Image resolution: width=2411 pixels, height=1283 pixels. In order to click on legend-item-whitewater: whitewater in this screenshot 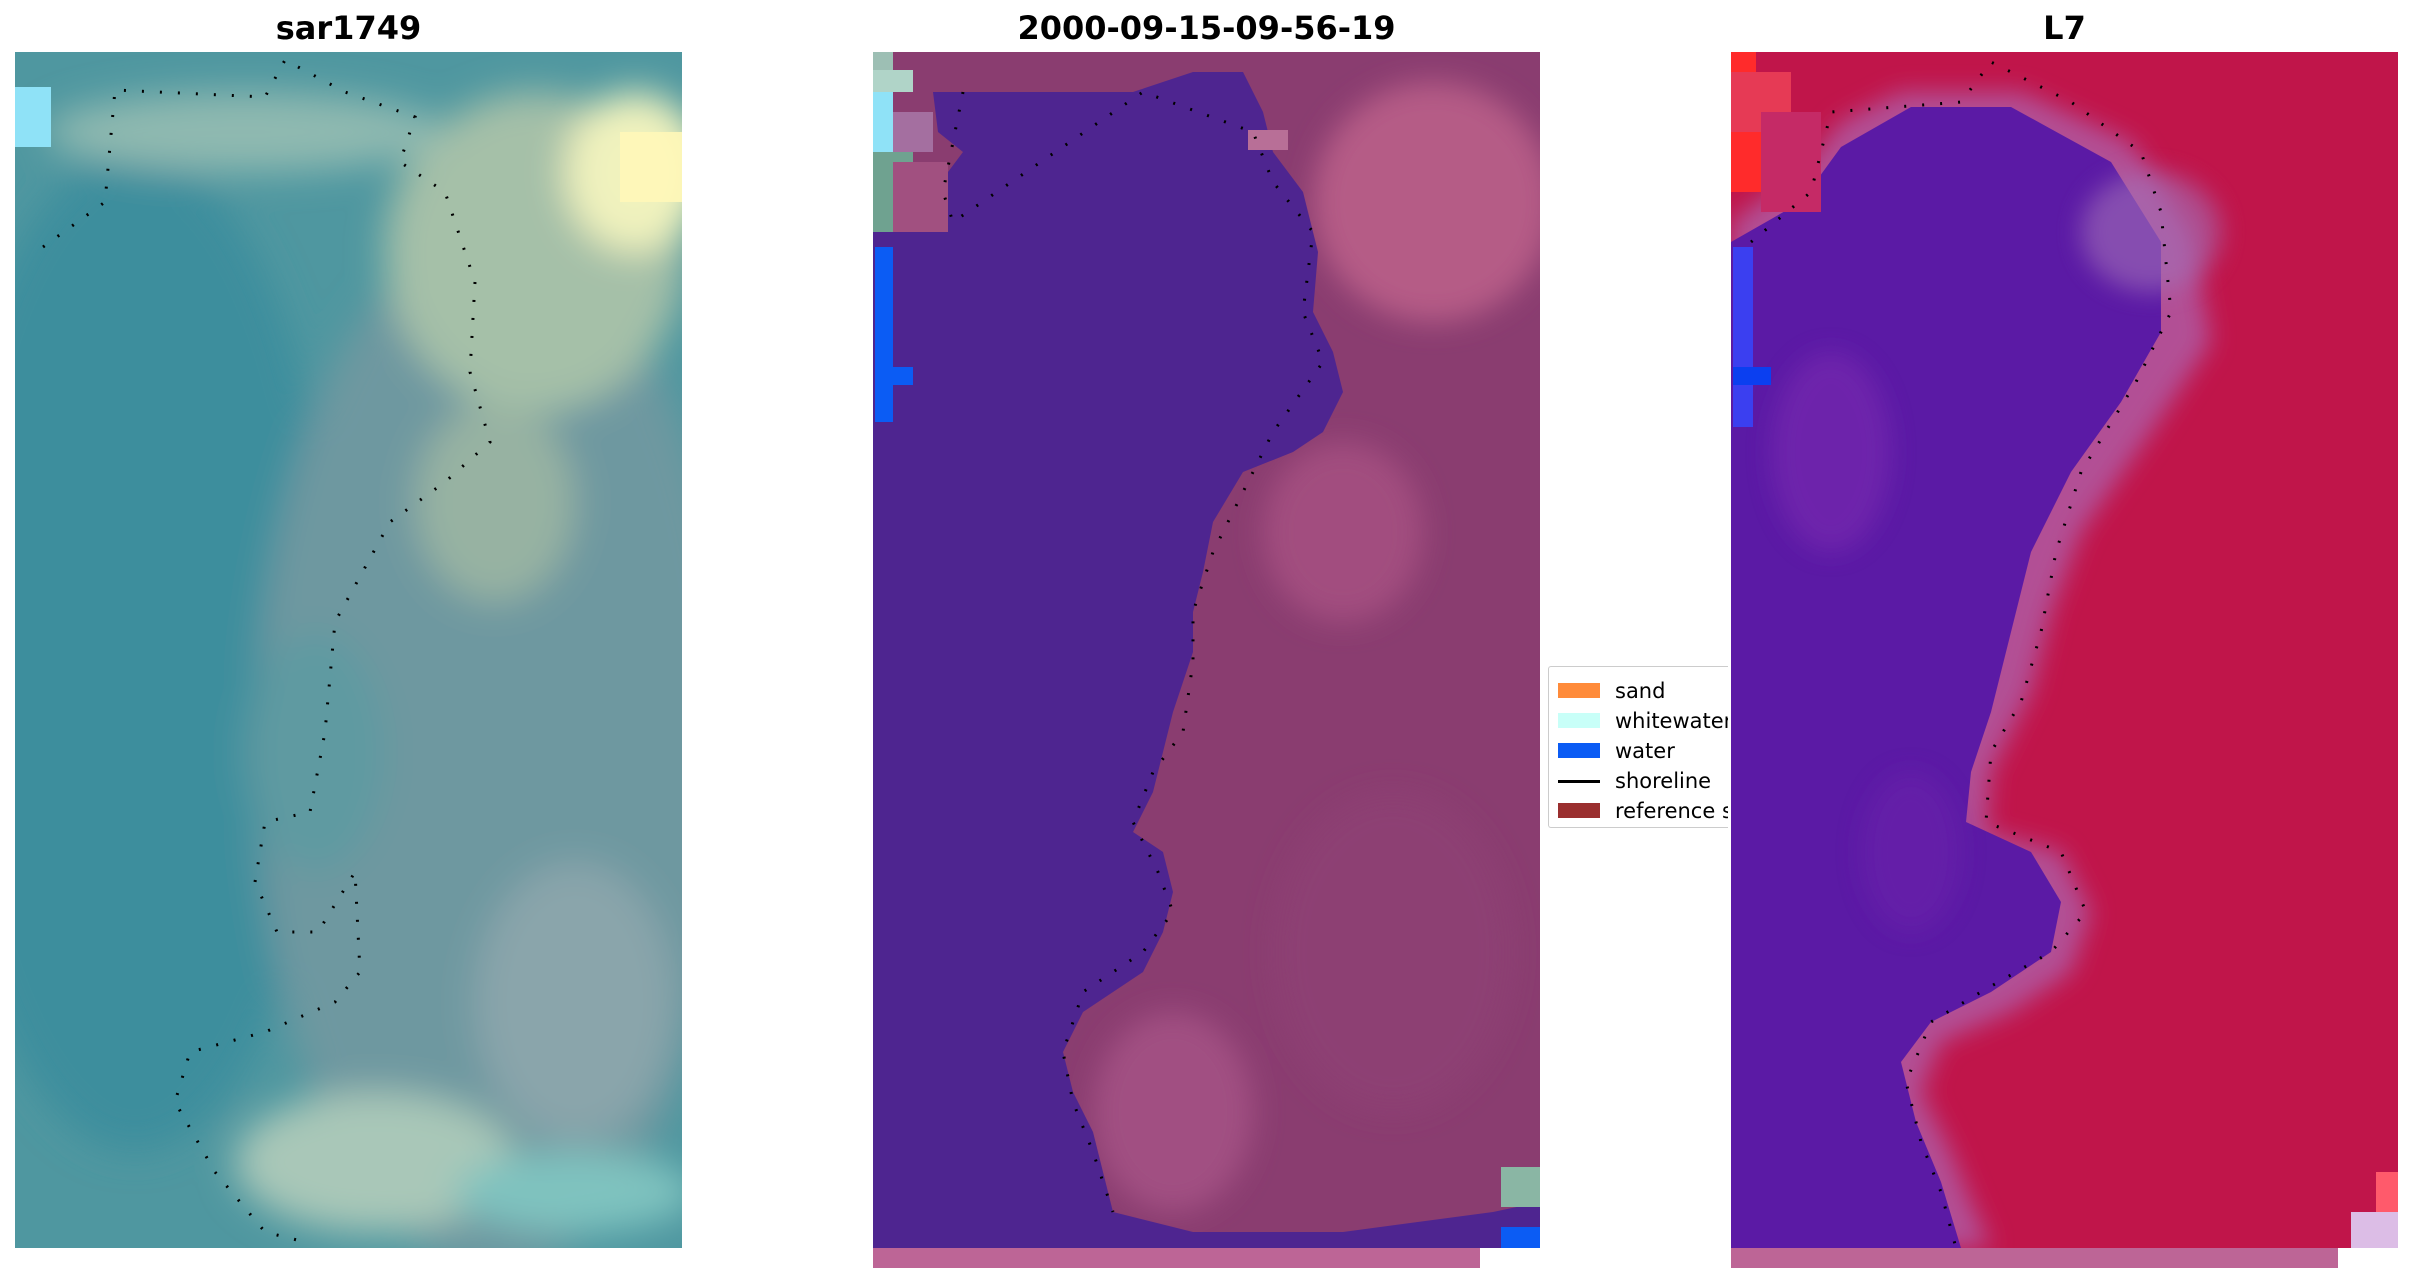, I will do `click(1638, 721)`.